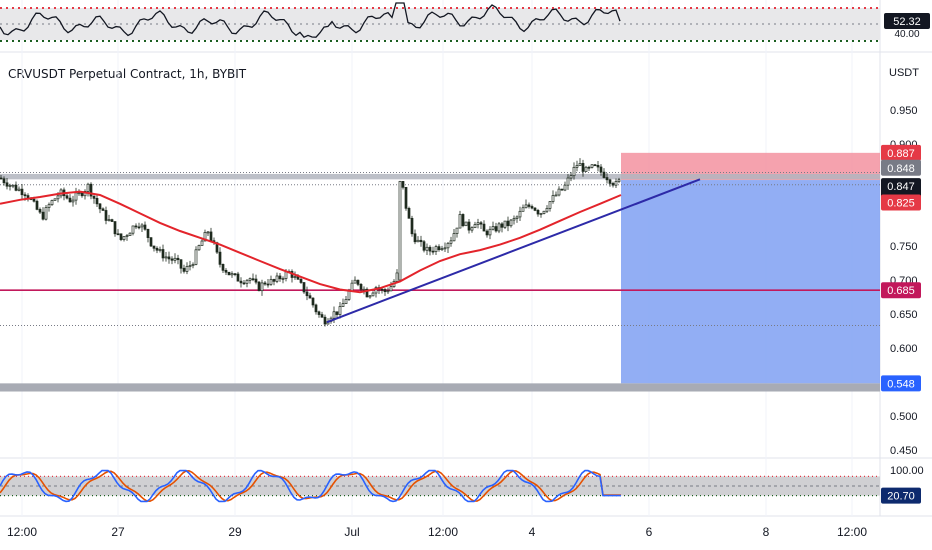 This screenshot has width=932, height=550. I want to click on rsi-level-label: 40.00, so click(906, 34).